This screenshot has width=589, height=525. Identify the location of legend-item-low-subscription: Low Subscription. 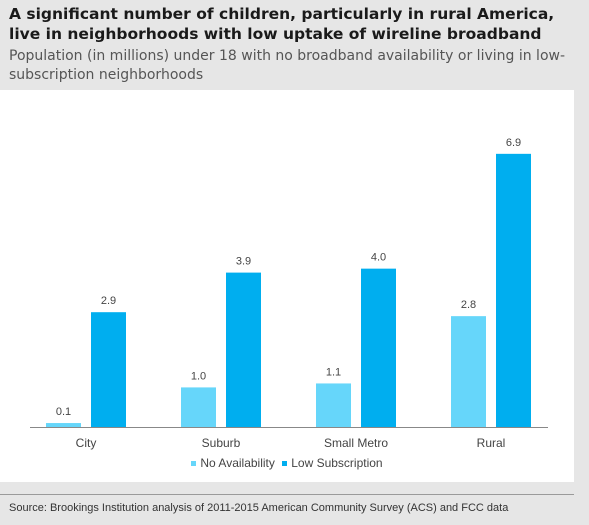
(332, 463).